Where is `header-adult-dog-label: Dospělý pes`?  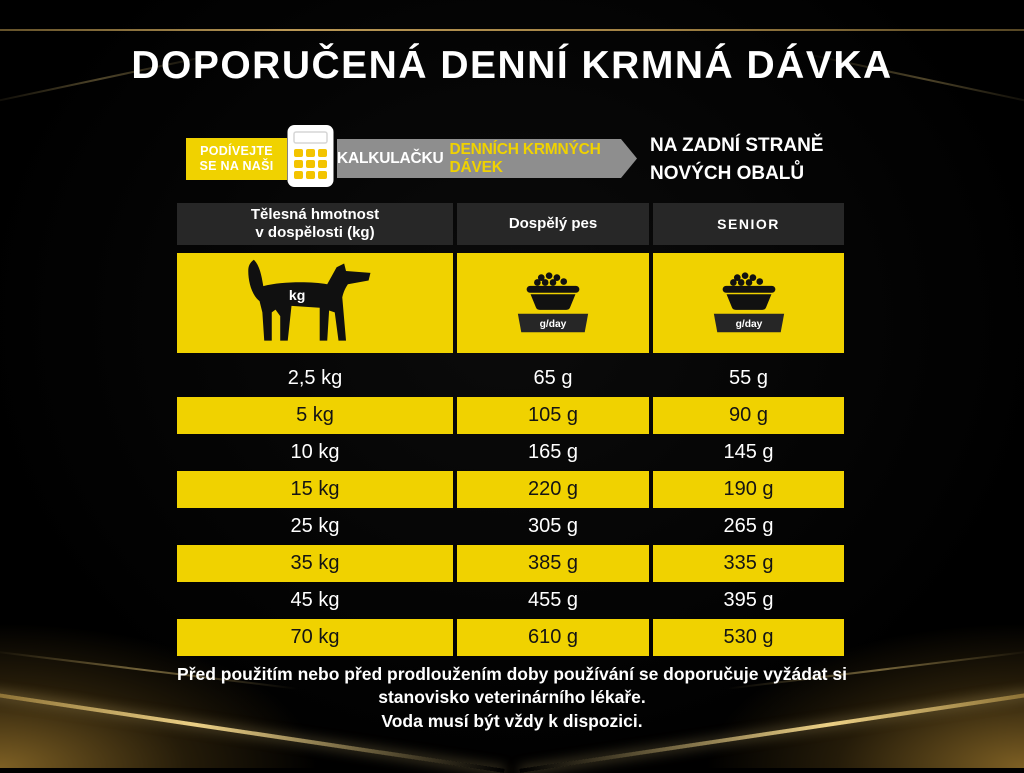 header-adult-dog-label: Dospělý pes is located at coordinates (553, 223).